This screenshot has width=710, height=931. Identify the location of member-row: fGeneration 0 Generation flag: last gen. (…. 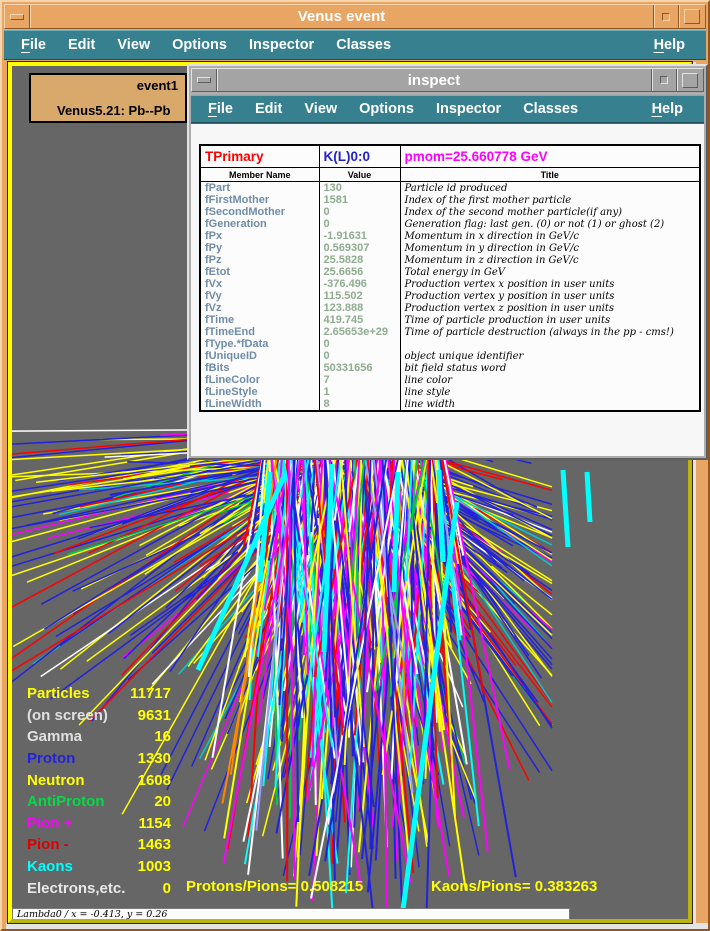
(450, 224).